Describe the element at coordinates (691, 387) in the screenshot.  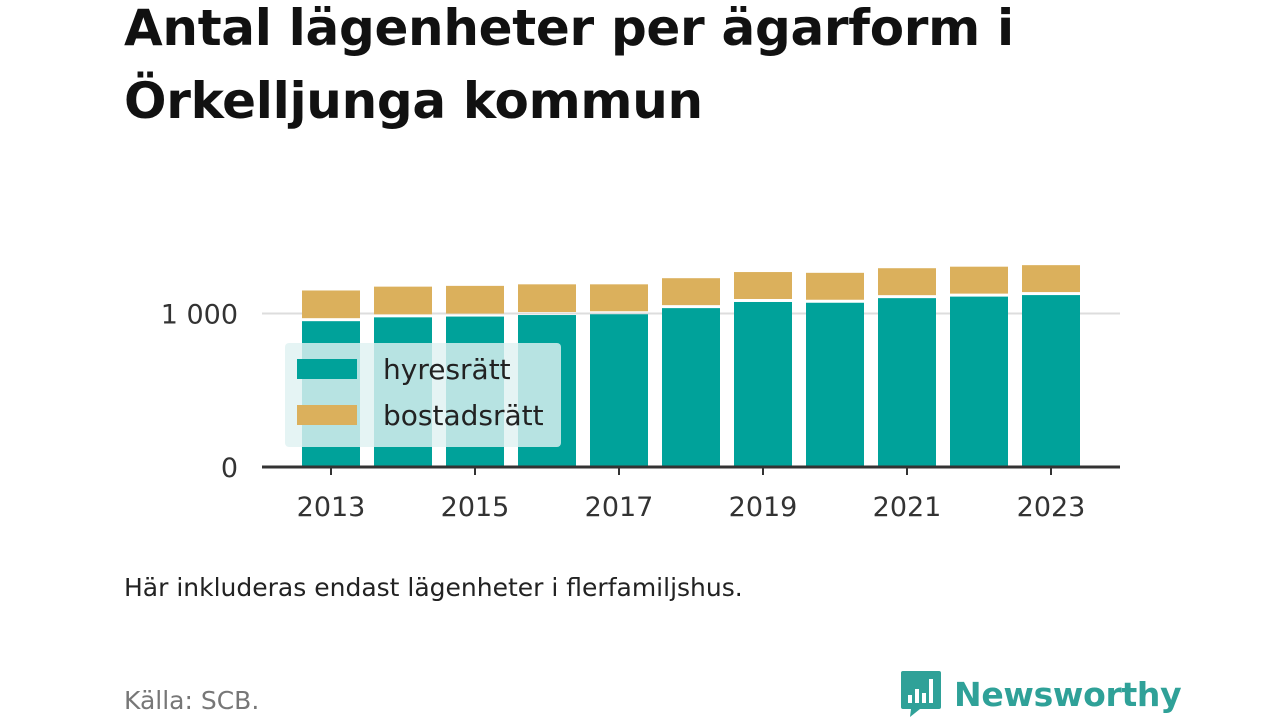
I see `bar-hyresratt-2018` at that location.